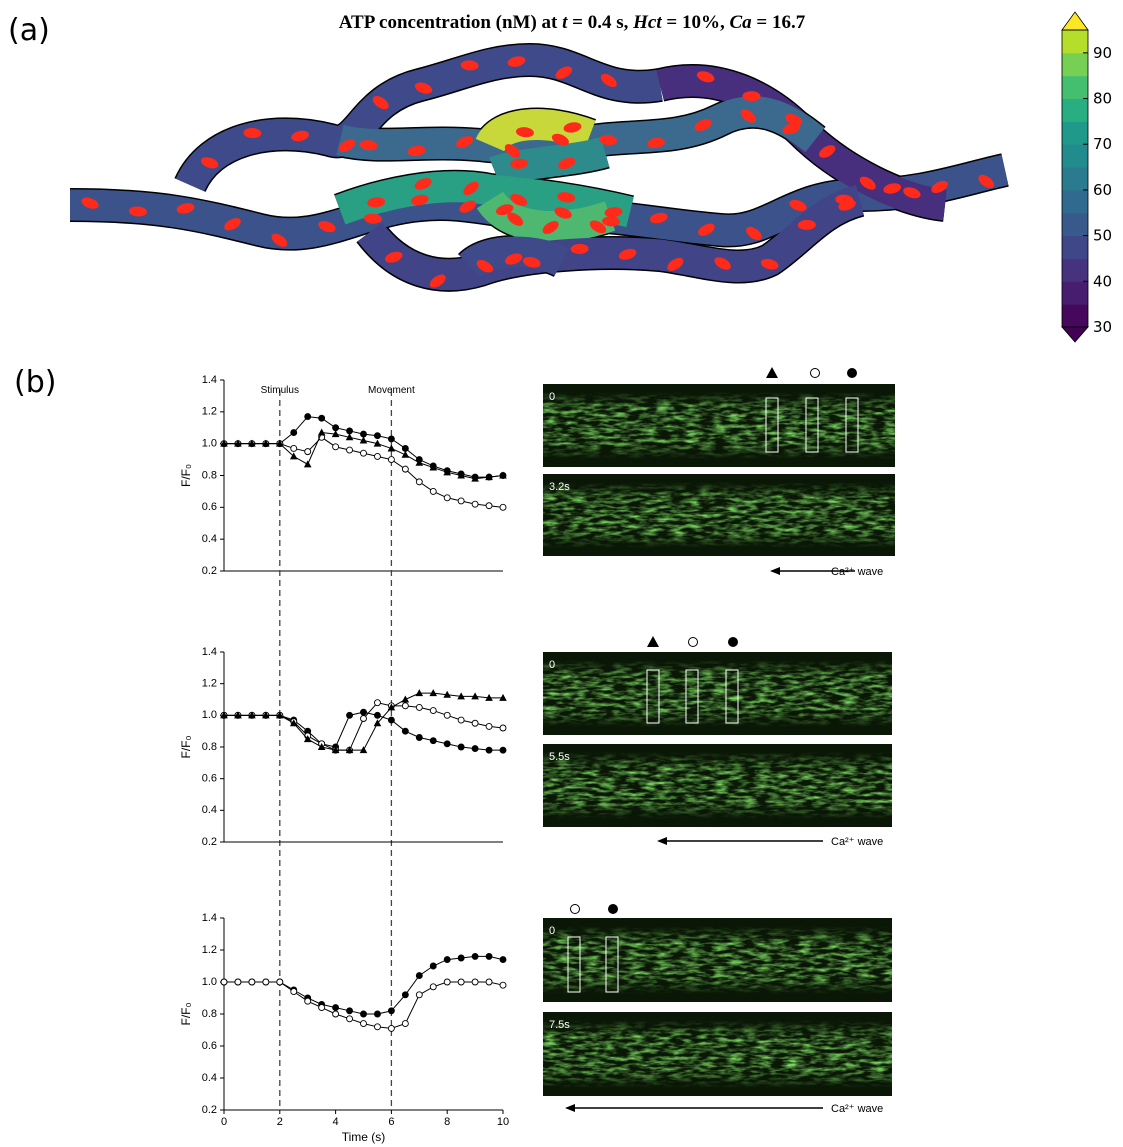  I want to click on frame-label: 7.5s, so click(559, 1025).